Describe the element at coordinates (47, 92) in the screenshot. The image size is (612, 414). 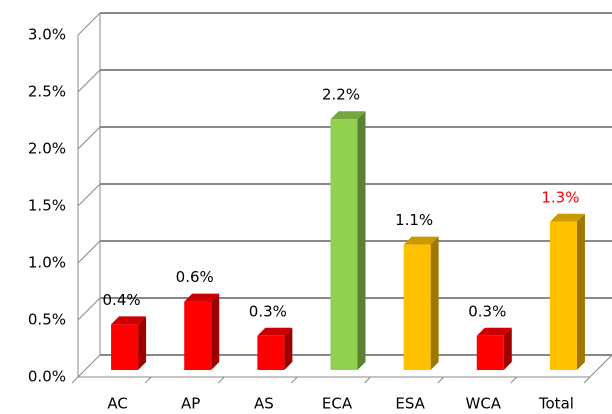
I see `y-tick-label: 2.5%` at that location.